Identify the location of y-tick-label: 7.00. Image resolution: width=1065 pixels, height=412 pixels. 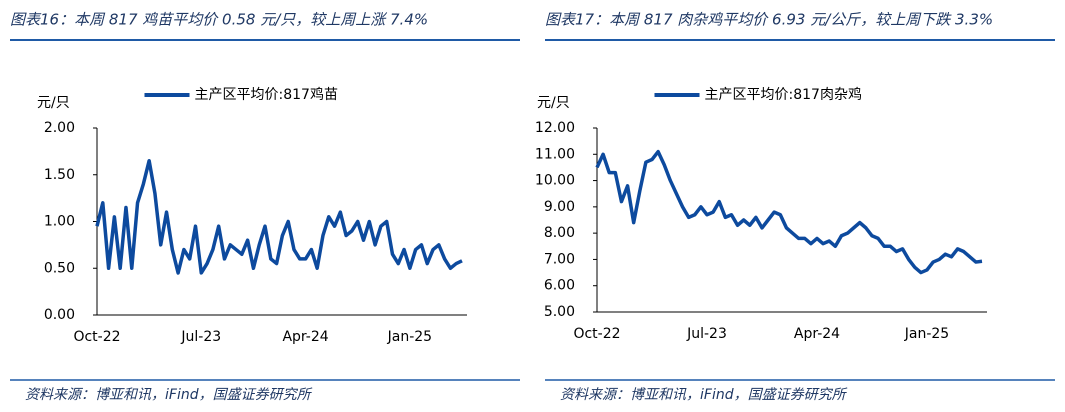
(559, 259).